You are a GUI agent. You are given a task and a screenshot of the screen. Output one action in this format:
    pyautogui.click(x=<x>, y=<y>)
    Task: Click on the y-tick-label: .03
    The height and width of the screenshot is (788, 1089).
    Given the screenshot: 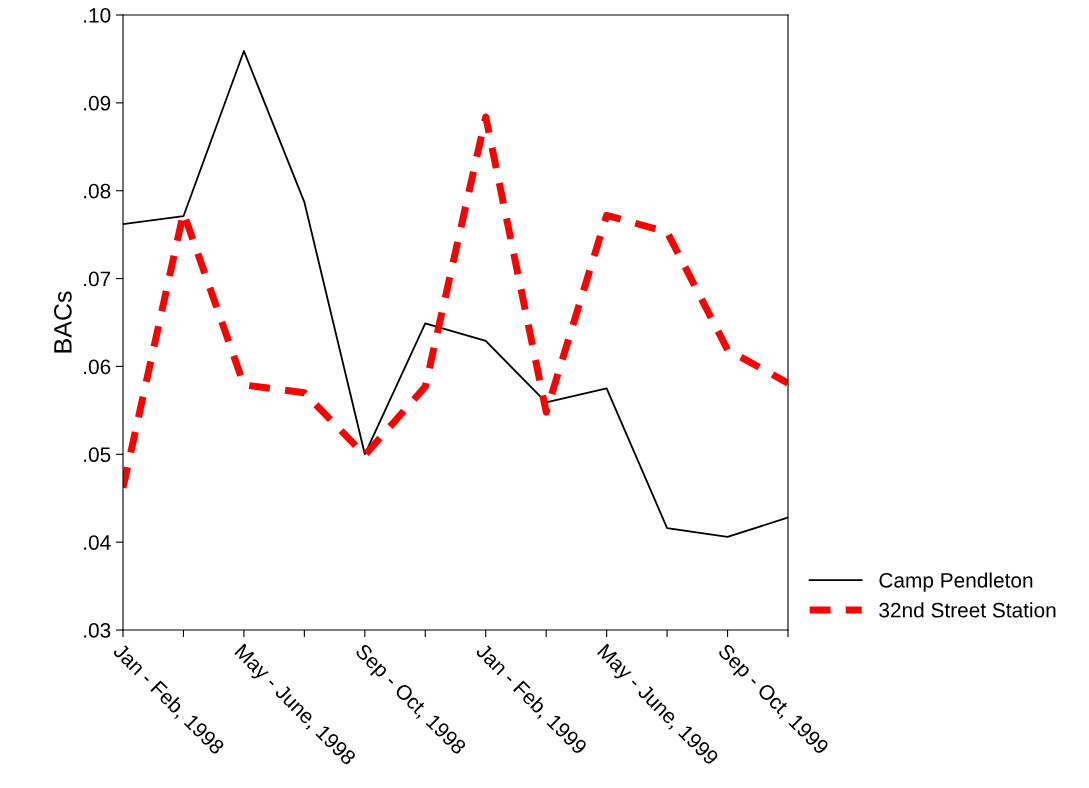 What is the action you would take?
    pyautogui.click(x=97, y=630)
    